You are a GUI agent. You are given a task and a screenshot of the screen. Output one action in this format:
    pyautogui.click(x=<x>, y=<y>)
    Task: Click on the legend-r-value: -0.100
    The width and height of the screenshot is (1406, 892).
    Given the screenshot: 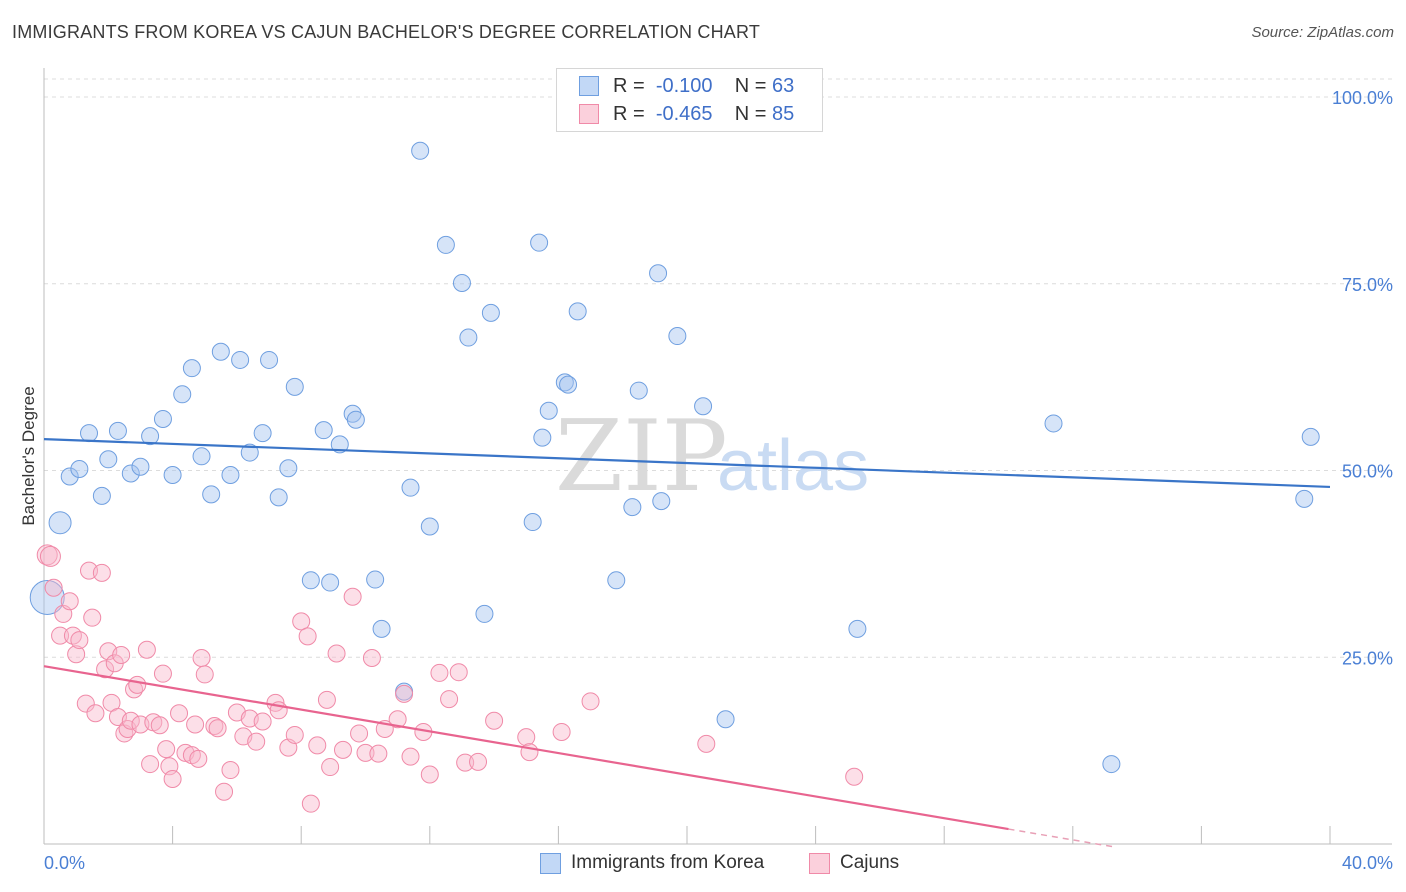 What is the action you would take?
    pyautogui.click(x=684, y=85)
    